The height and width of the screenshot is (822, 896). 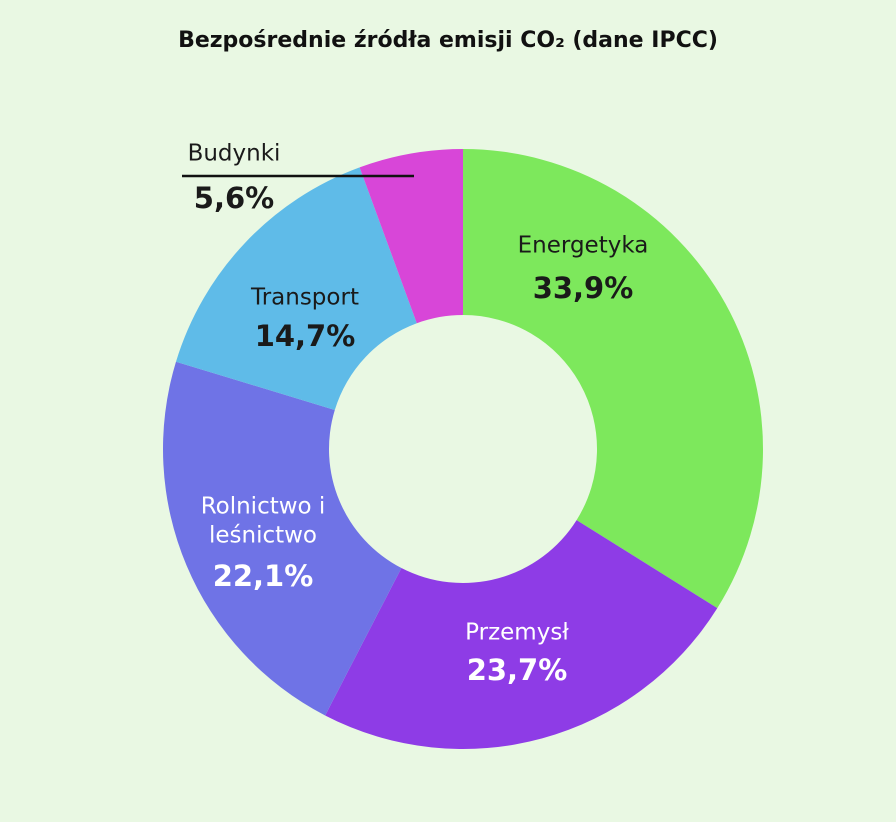 What do you see at coordinates (517, 632) in the screenshot?
I see `slice-label: Przemysł` at bounding box center [517, 632].